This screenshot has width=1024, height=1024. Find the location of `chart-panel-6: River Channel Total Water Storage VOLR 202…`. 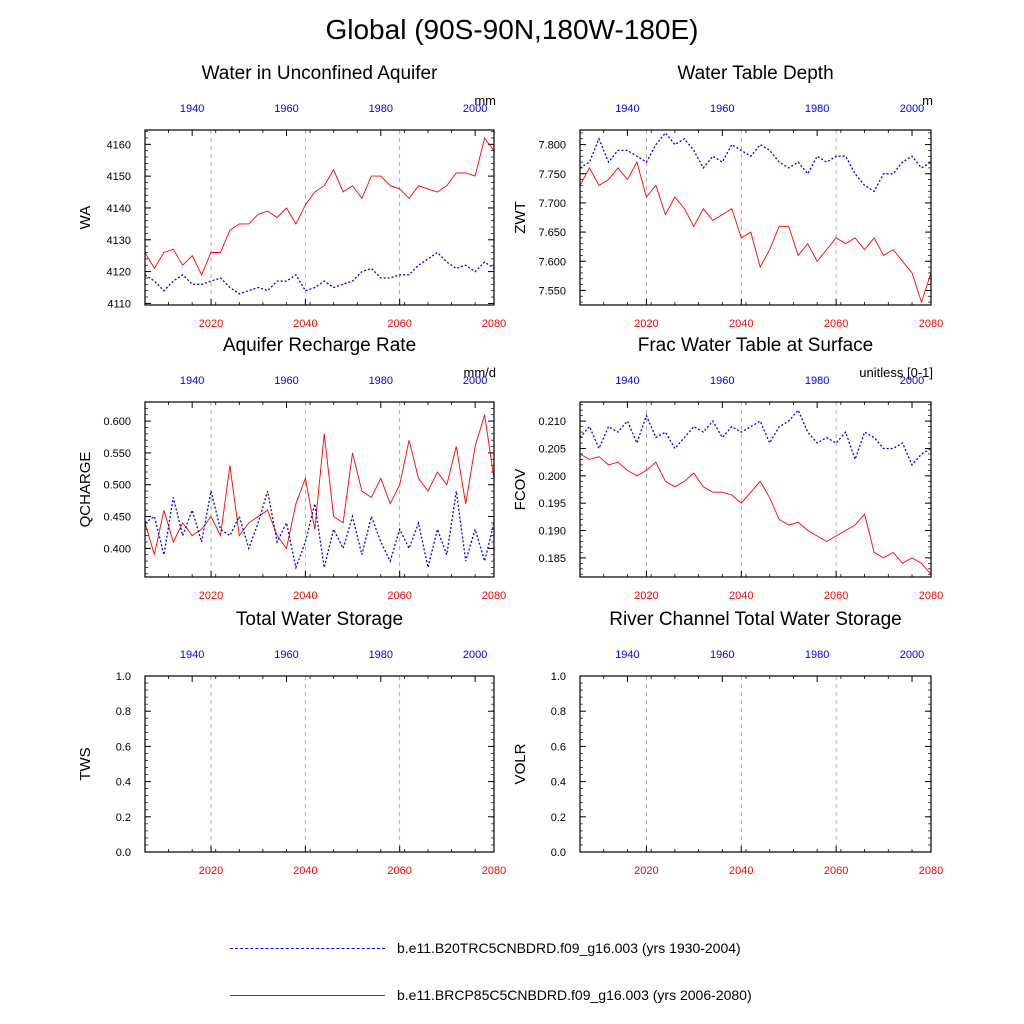

chart-panel-6: River Channel Total Water Storage VOLR 202… is located at coordinates (727, 743).